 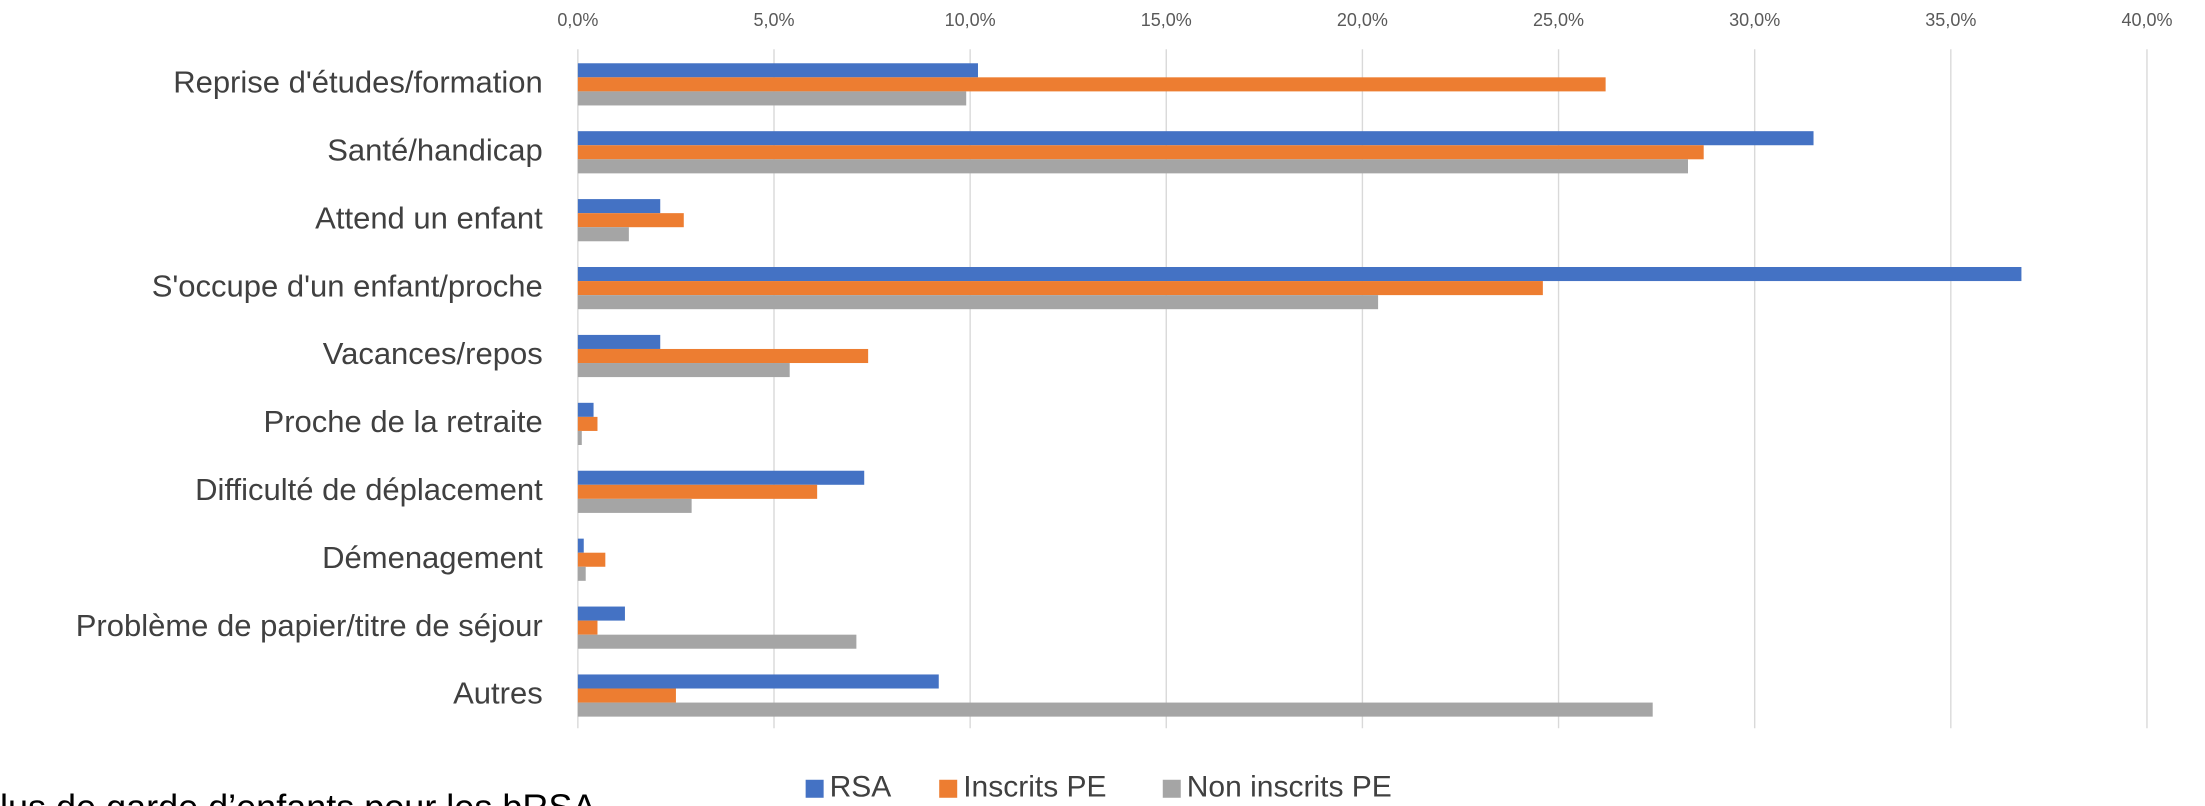 What do you see at coordinates (1289, 787) in the screenshot?
I see `legend-label: Non inscrits PE` at bounding box center [1289, 787].